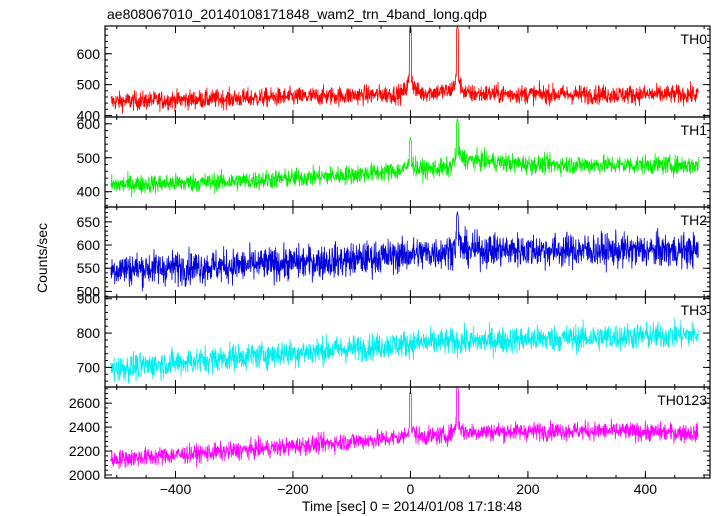 Image resolution: width=717 pixels, height=516 pixels. What do you see at coordinates (694, 130) in the screenshot?
I see `panel-label: TH1` at bounding box center [694, 130].